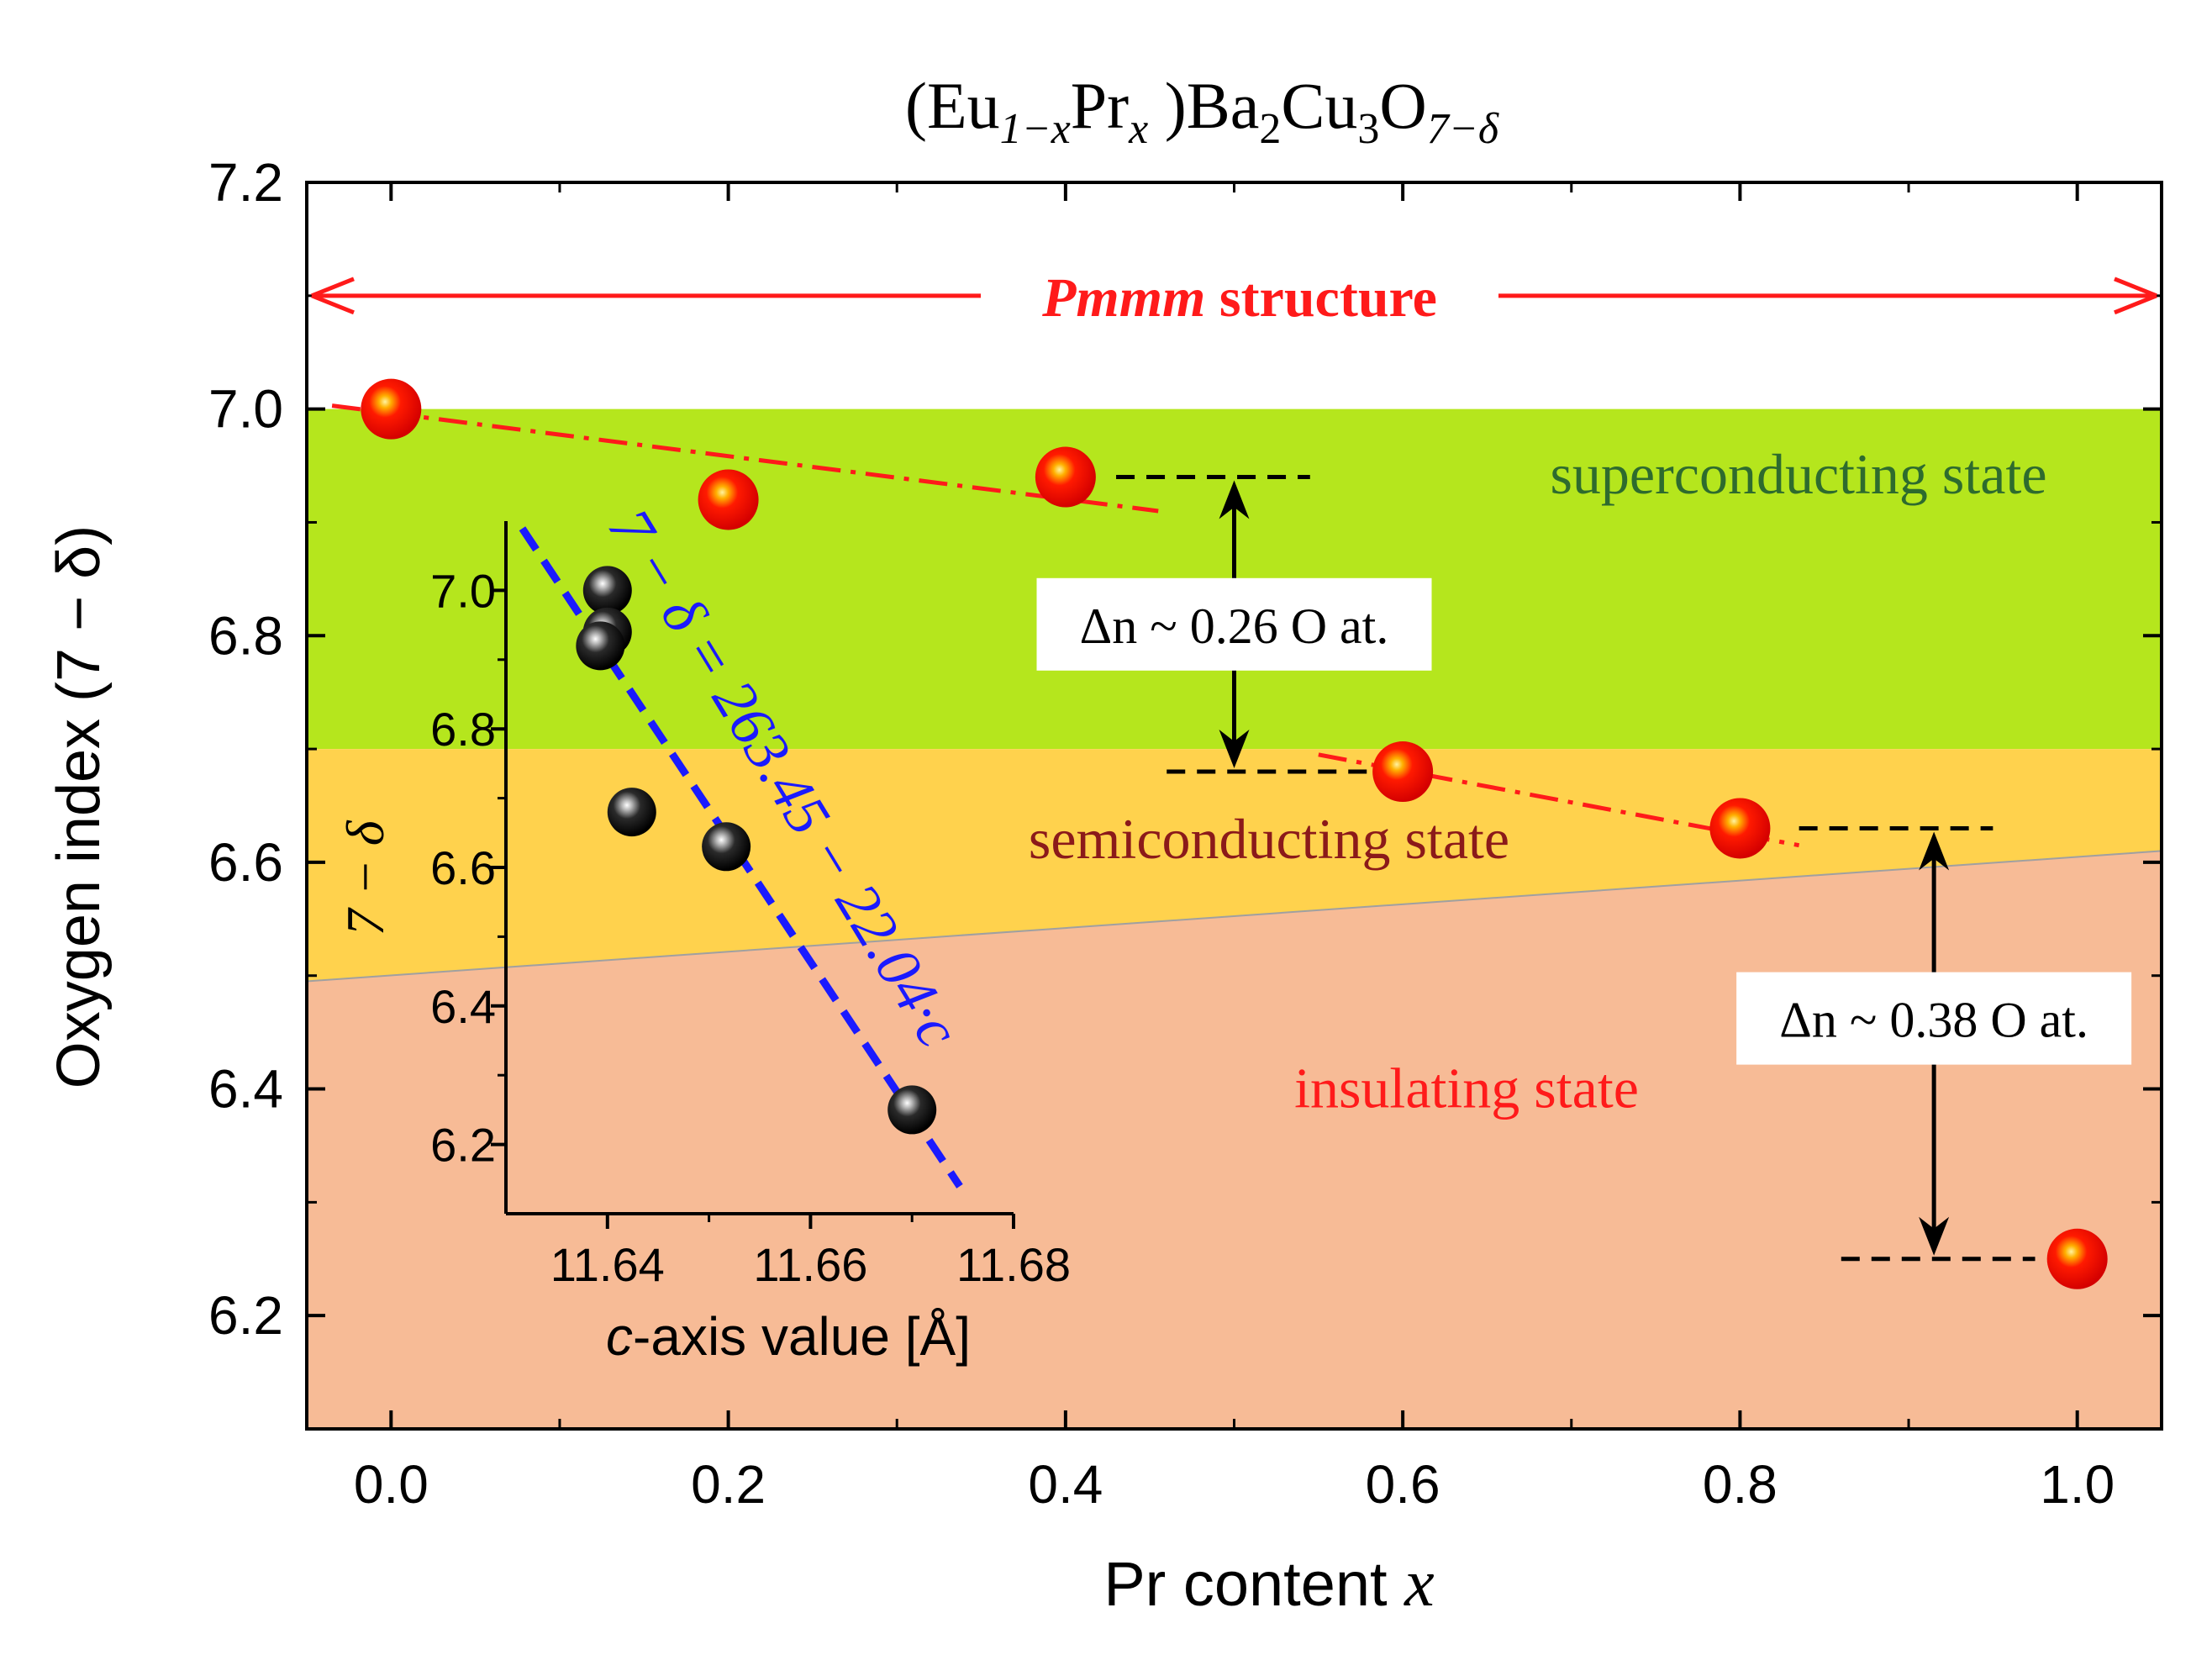 The height and width of the screenshot is (1655, 2212). What do you see at coordinates (1403, 1484) in the screenshot?
I see `x-tick-label-0-6: 0.6` at bounding box center [1403, 1484].